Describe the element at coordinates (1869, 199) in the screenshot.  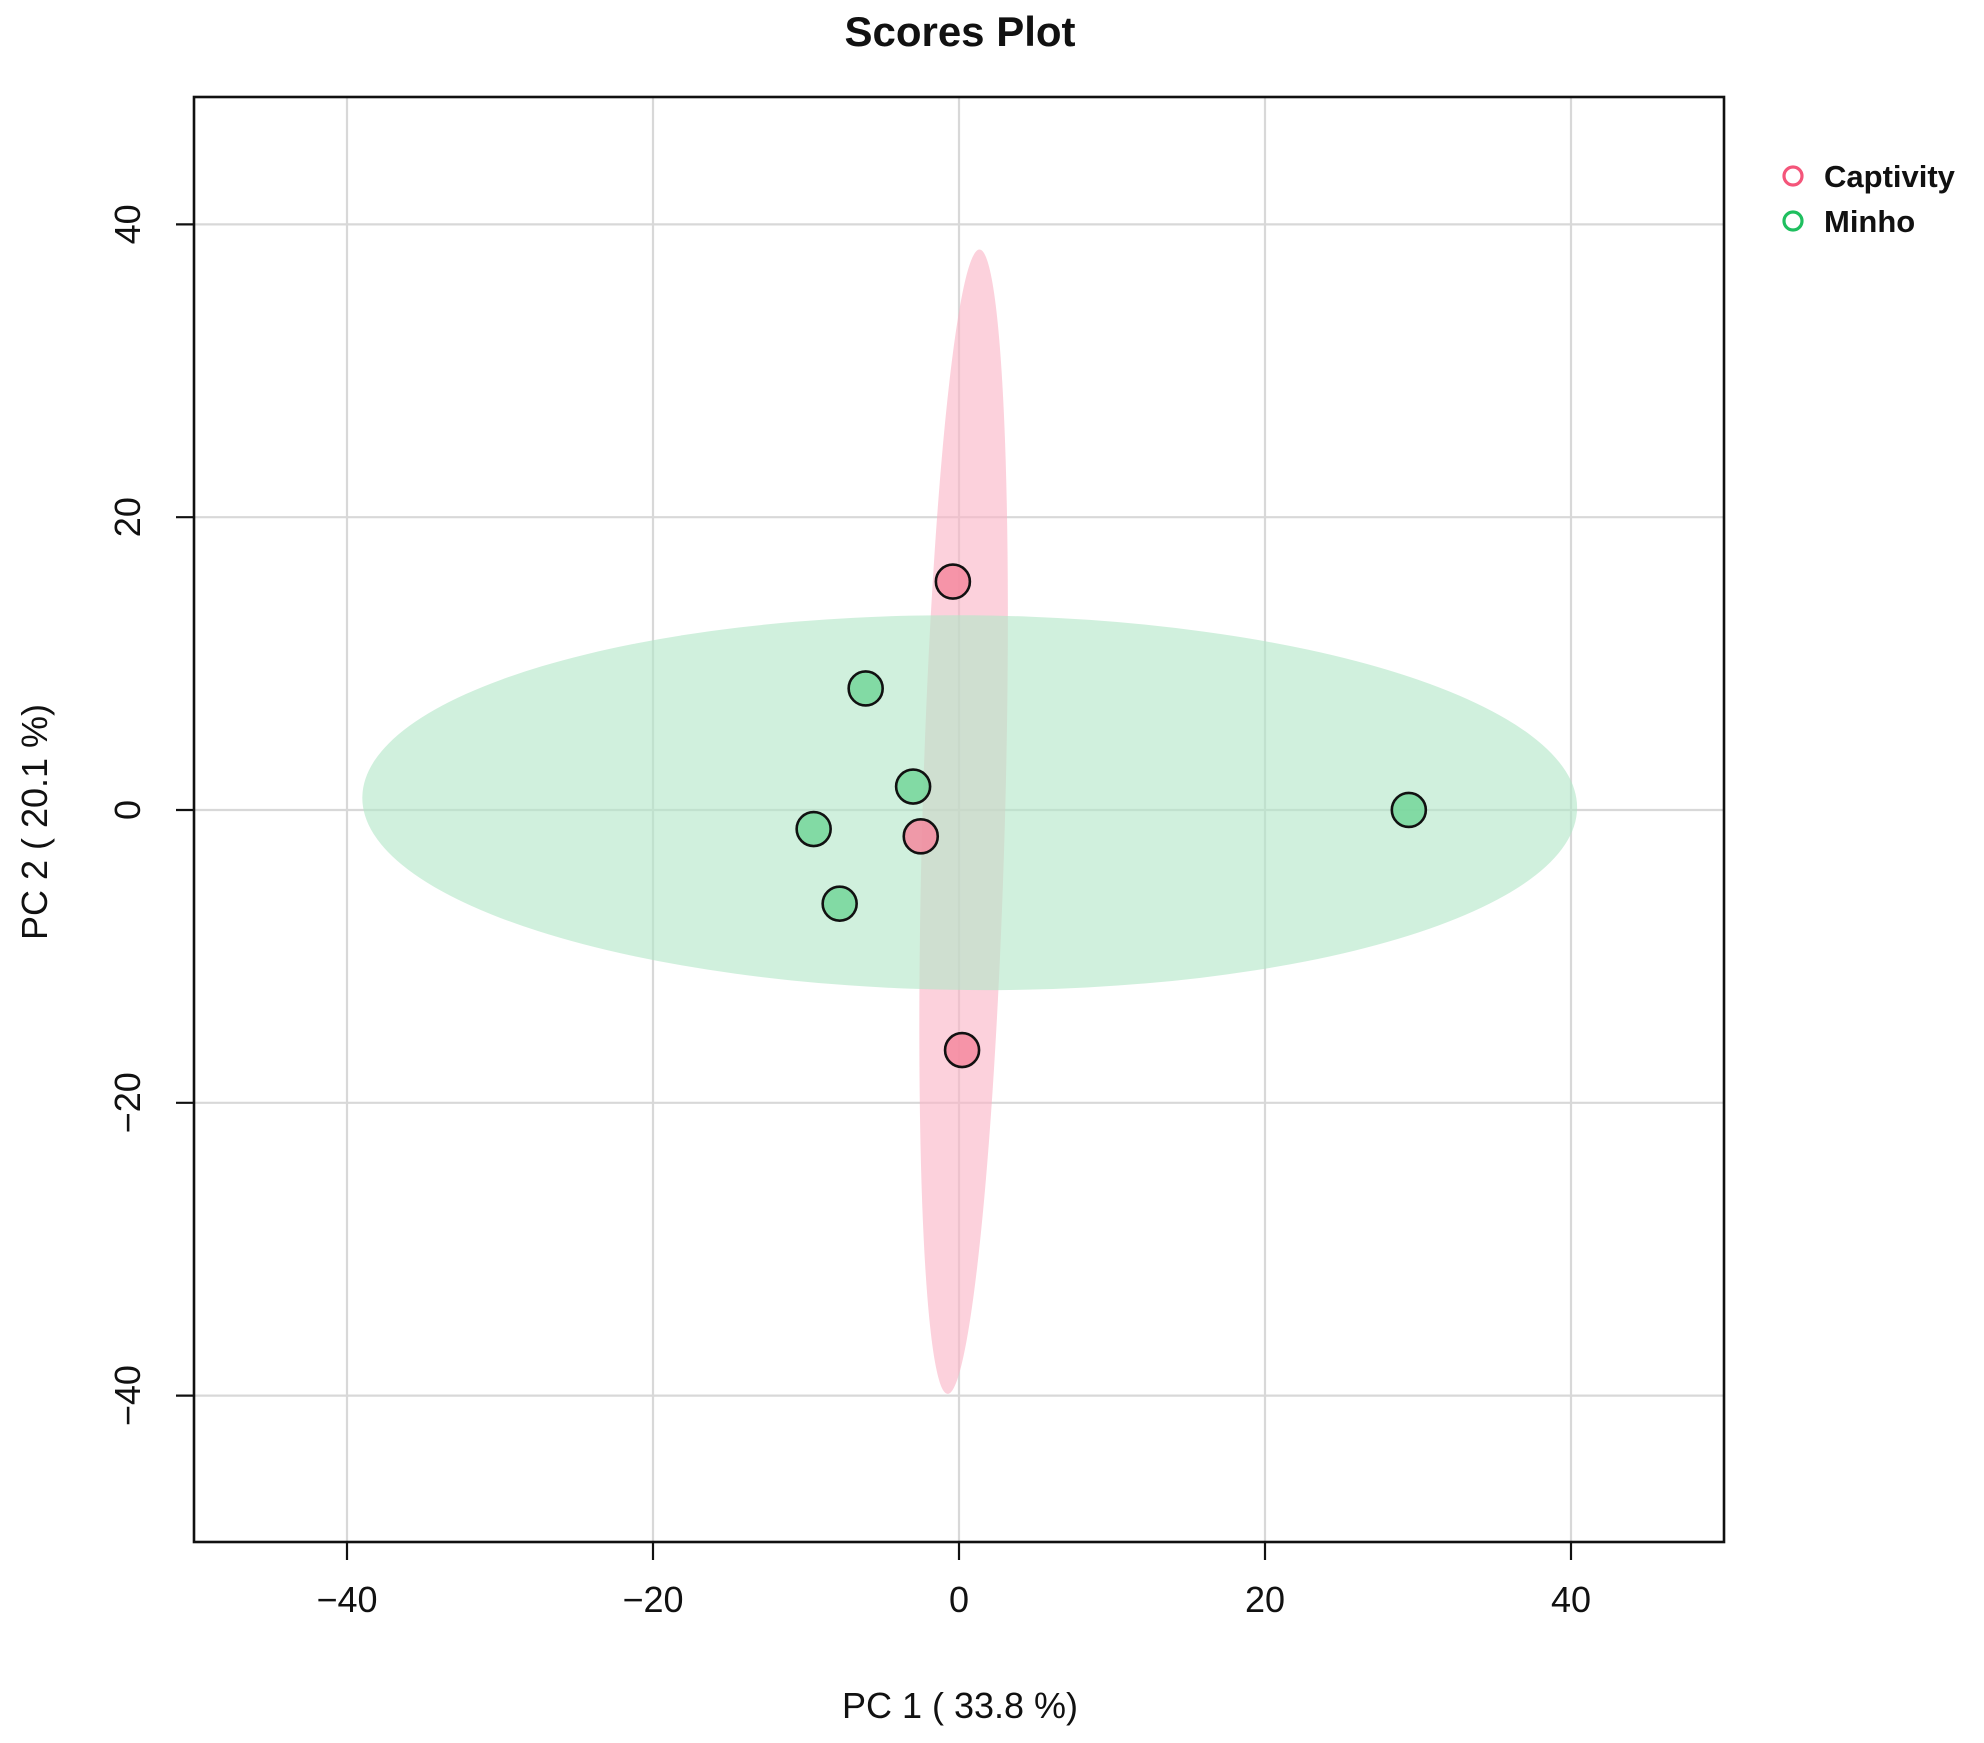
I see `legend: Captivity Minho` at that location.